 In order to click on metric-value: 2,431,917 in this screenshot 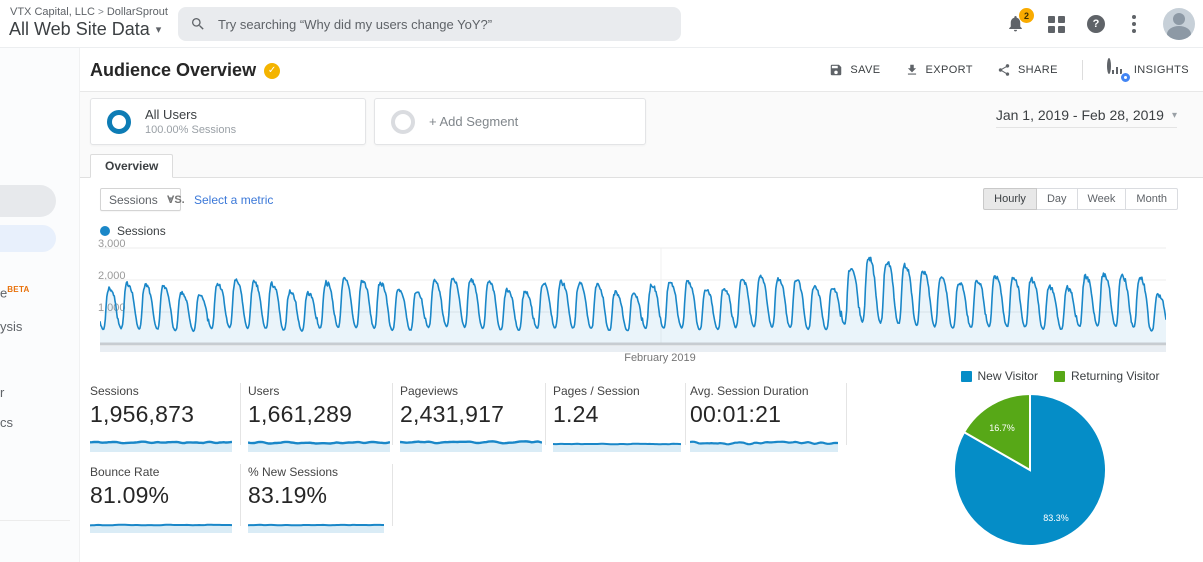, I will do `click(452, 414)`.